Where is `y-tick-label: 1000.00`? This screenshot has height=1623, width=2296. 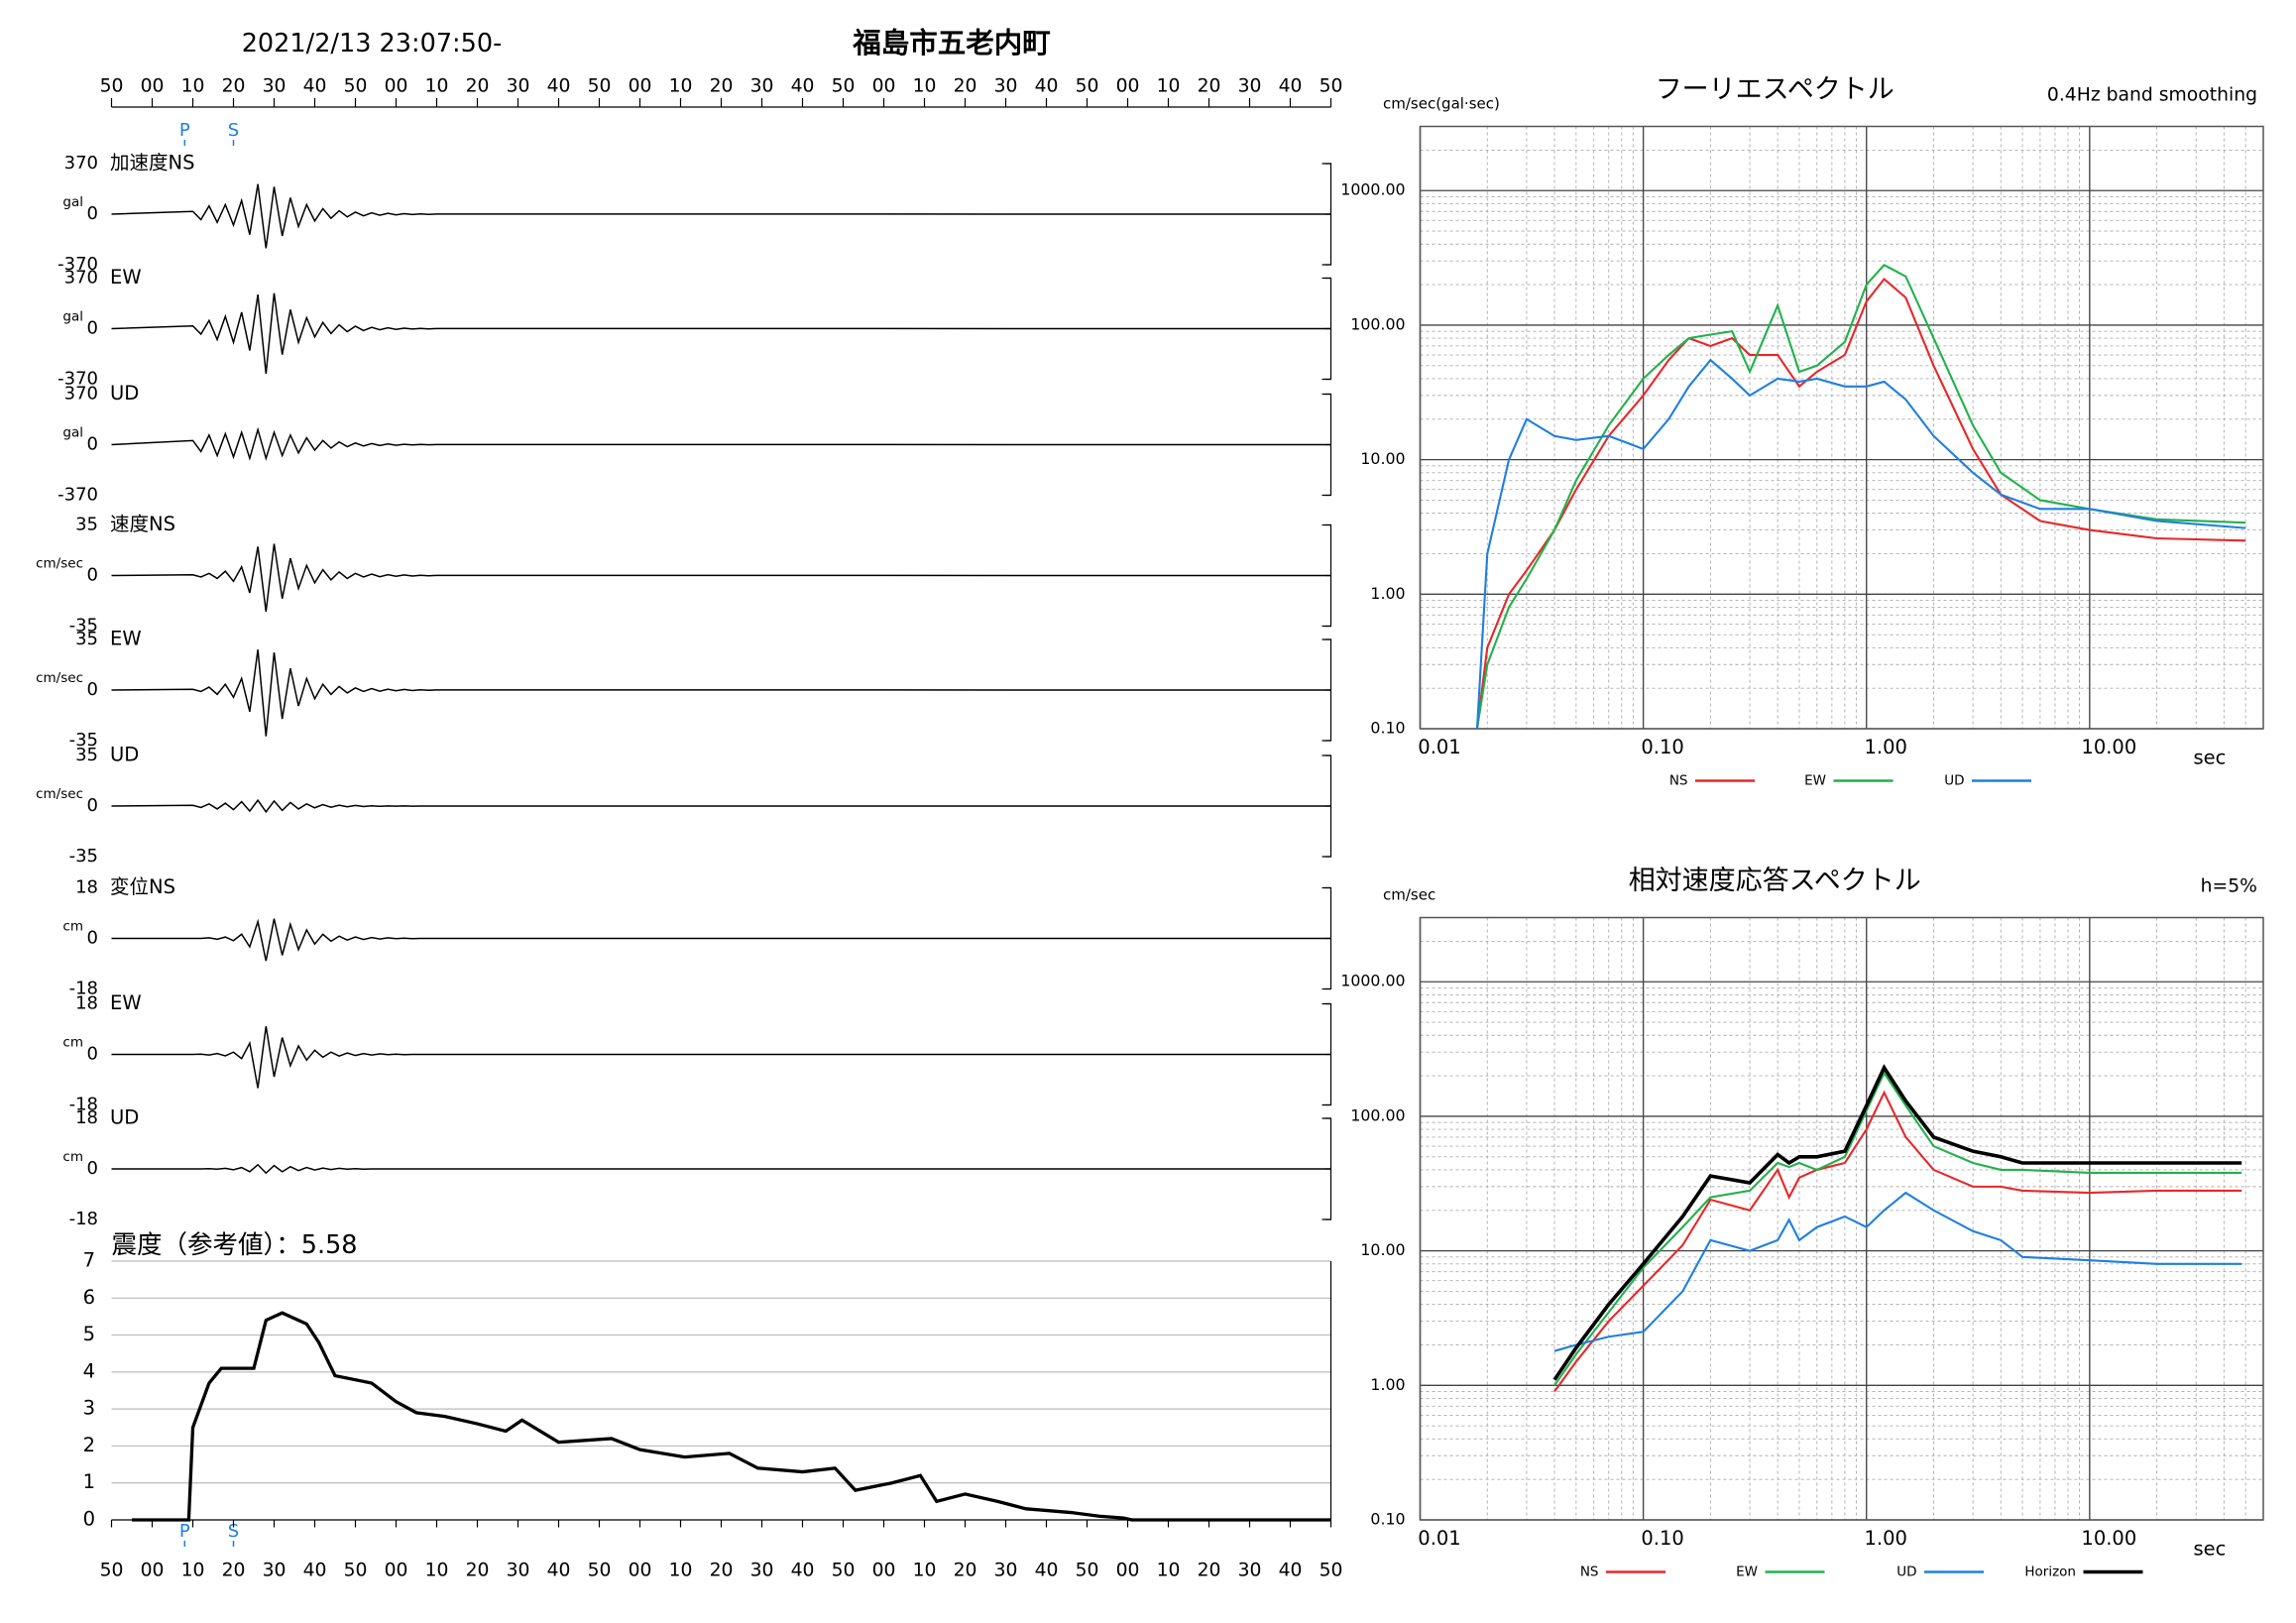
y-tick-label: 1000.00 is located at coordinates (1372, 189).